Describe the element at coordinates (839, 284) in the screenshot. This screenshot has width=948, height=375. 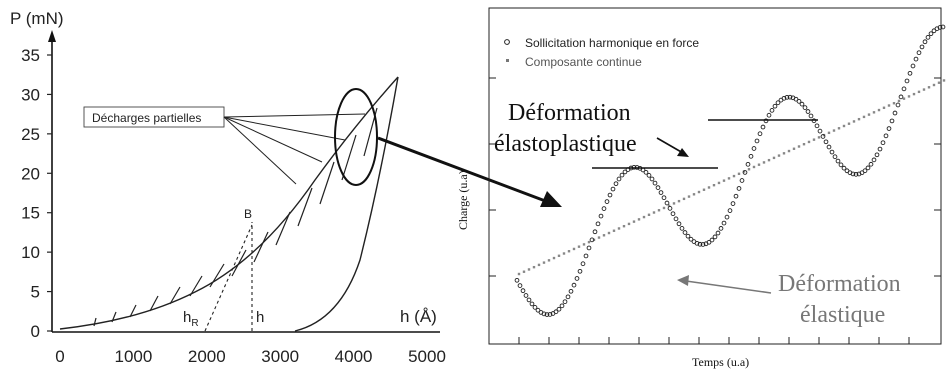
I see `annot-elastic-line1: Déformation` at that location.